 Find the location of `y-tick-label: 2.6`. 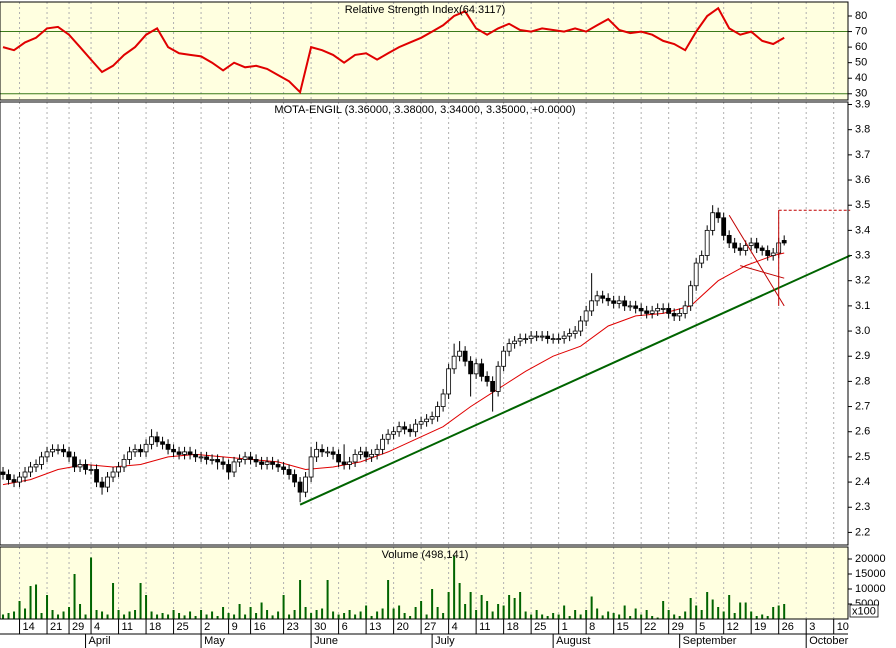

y-tick-label: 2.6 is located at coordinates (862, 432).